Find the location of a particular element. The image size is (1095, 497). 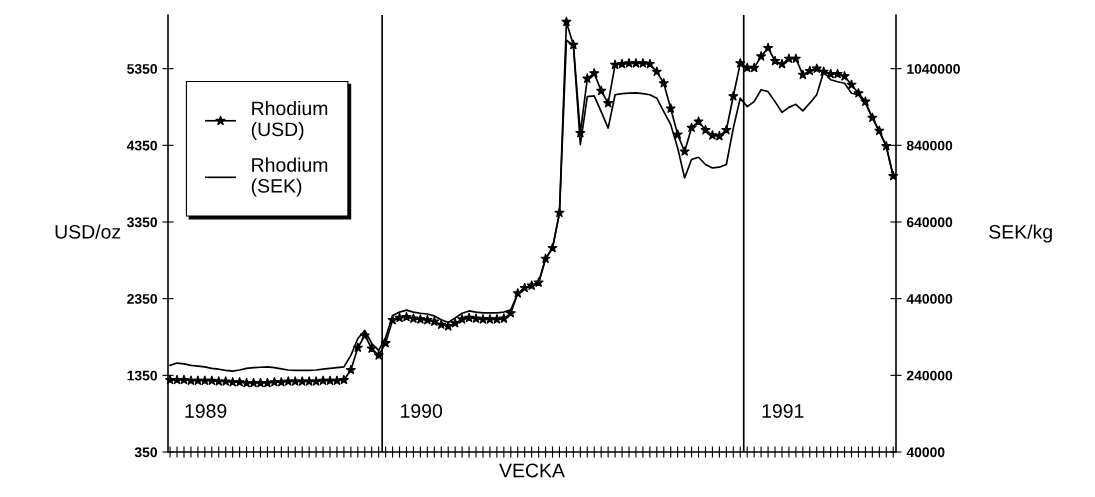

y-tick-label: 4350 is located at coordinates (142, 145).